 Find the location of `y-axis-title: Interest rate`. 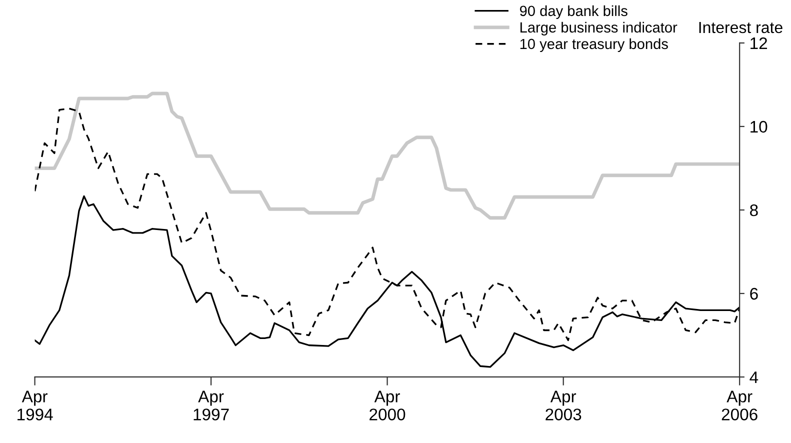

y-axis-title: Interest rate is located at coordinates (740, 28).